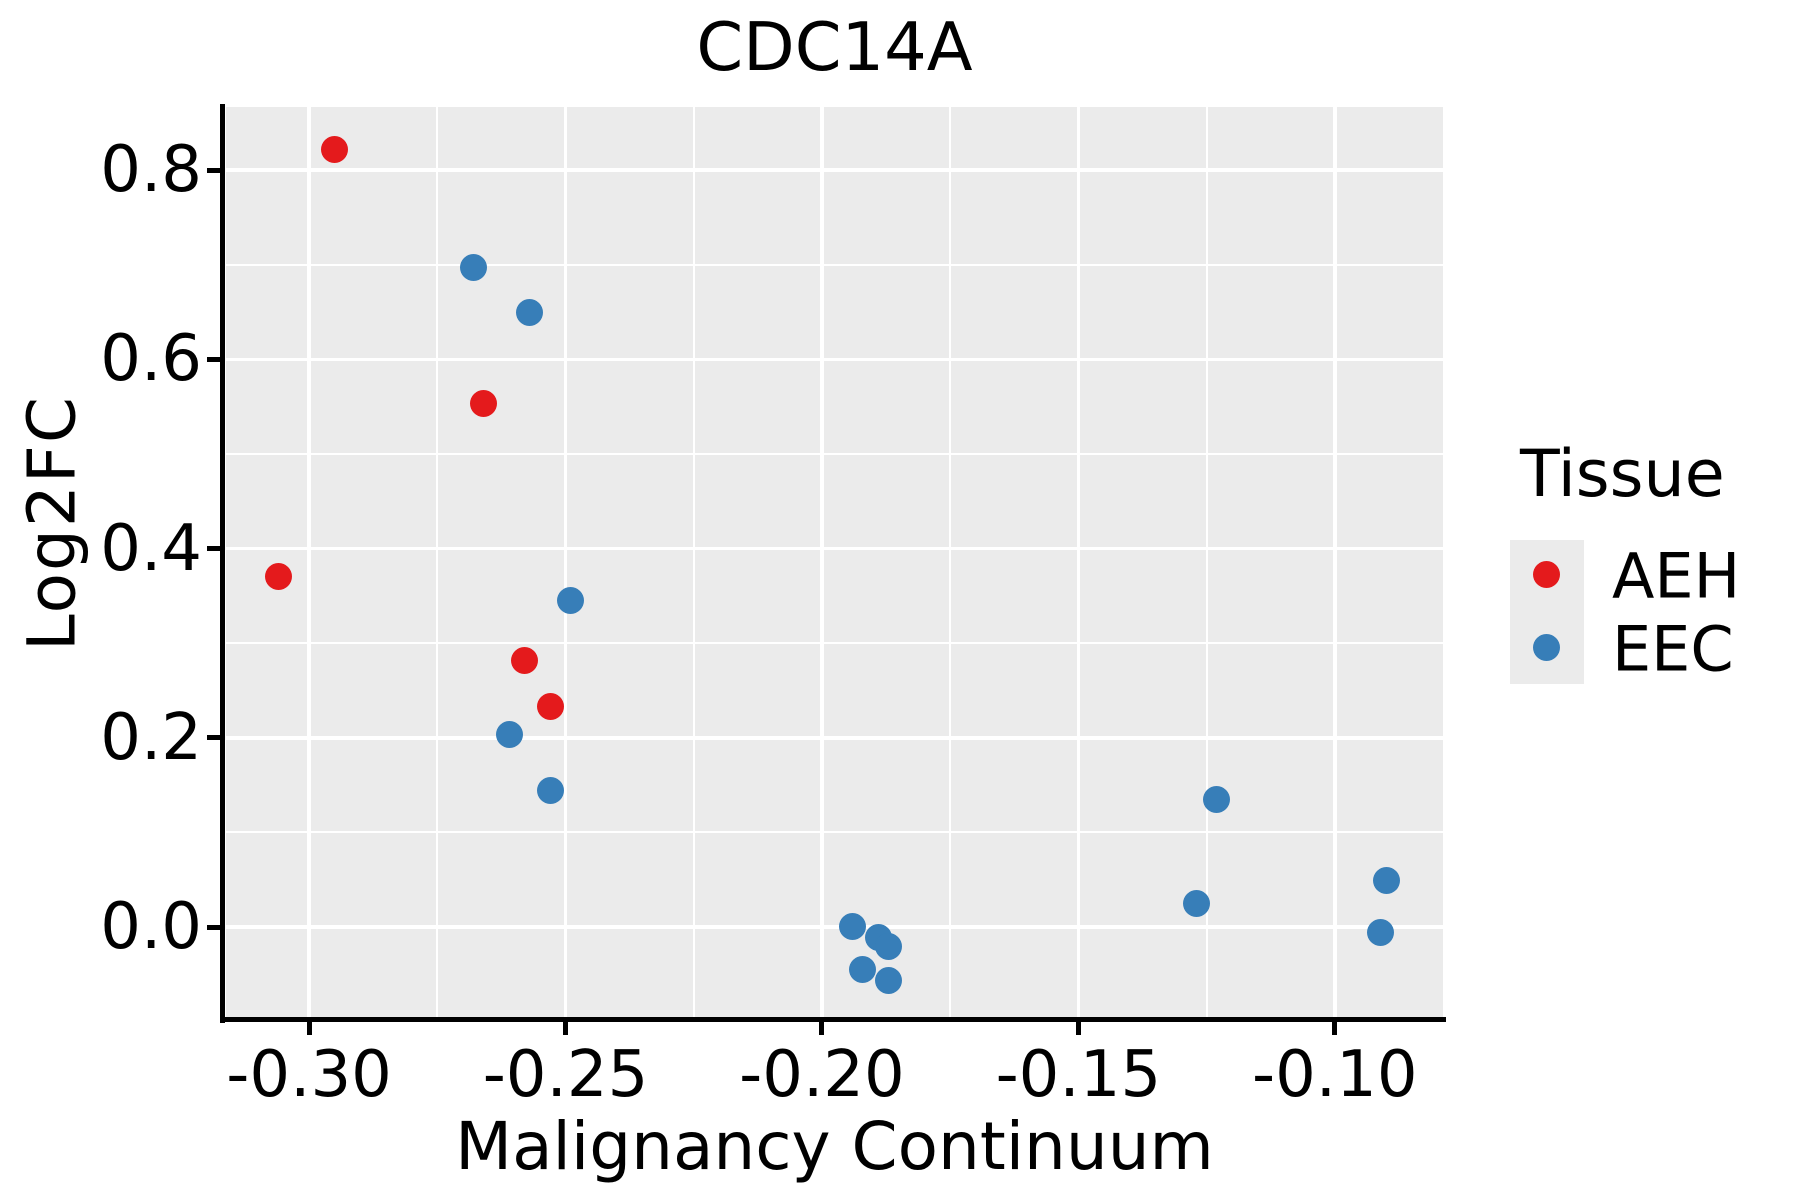 This screenshot has width=1800, height=1200. Describe the element at coordinates (834, 1146) in the screenshot. I see `x-axis-label: Malignancy Continuum` at that location.